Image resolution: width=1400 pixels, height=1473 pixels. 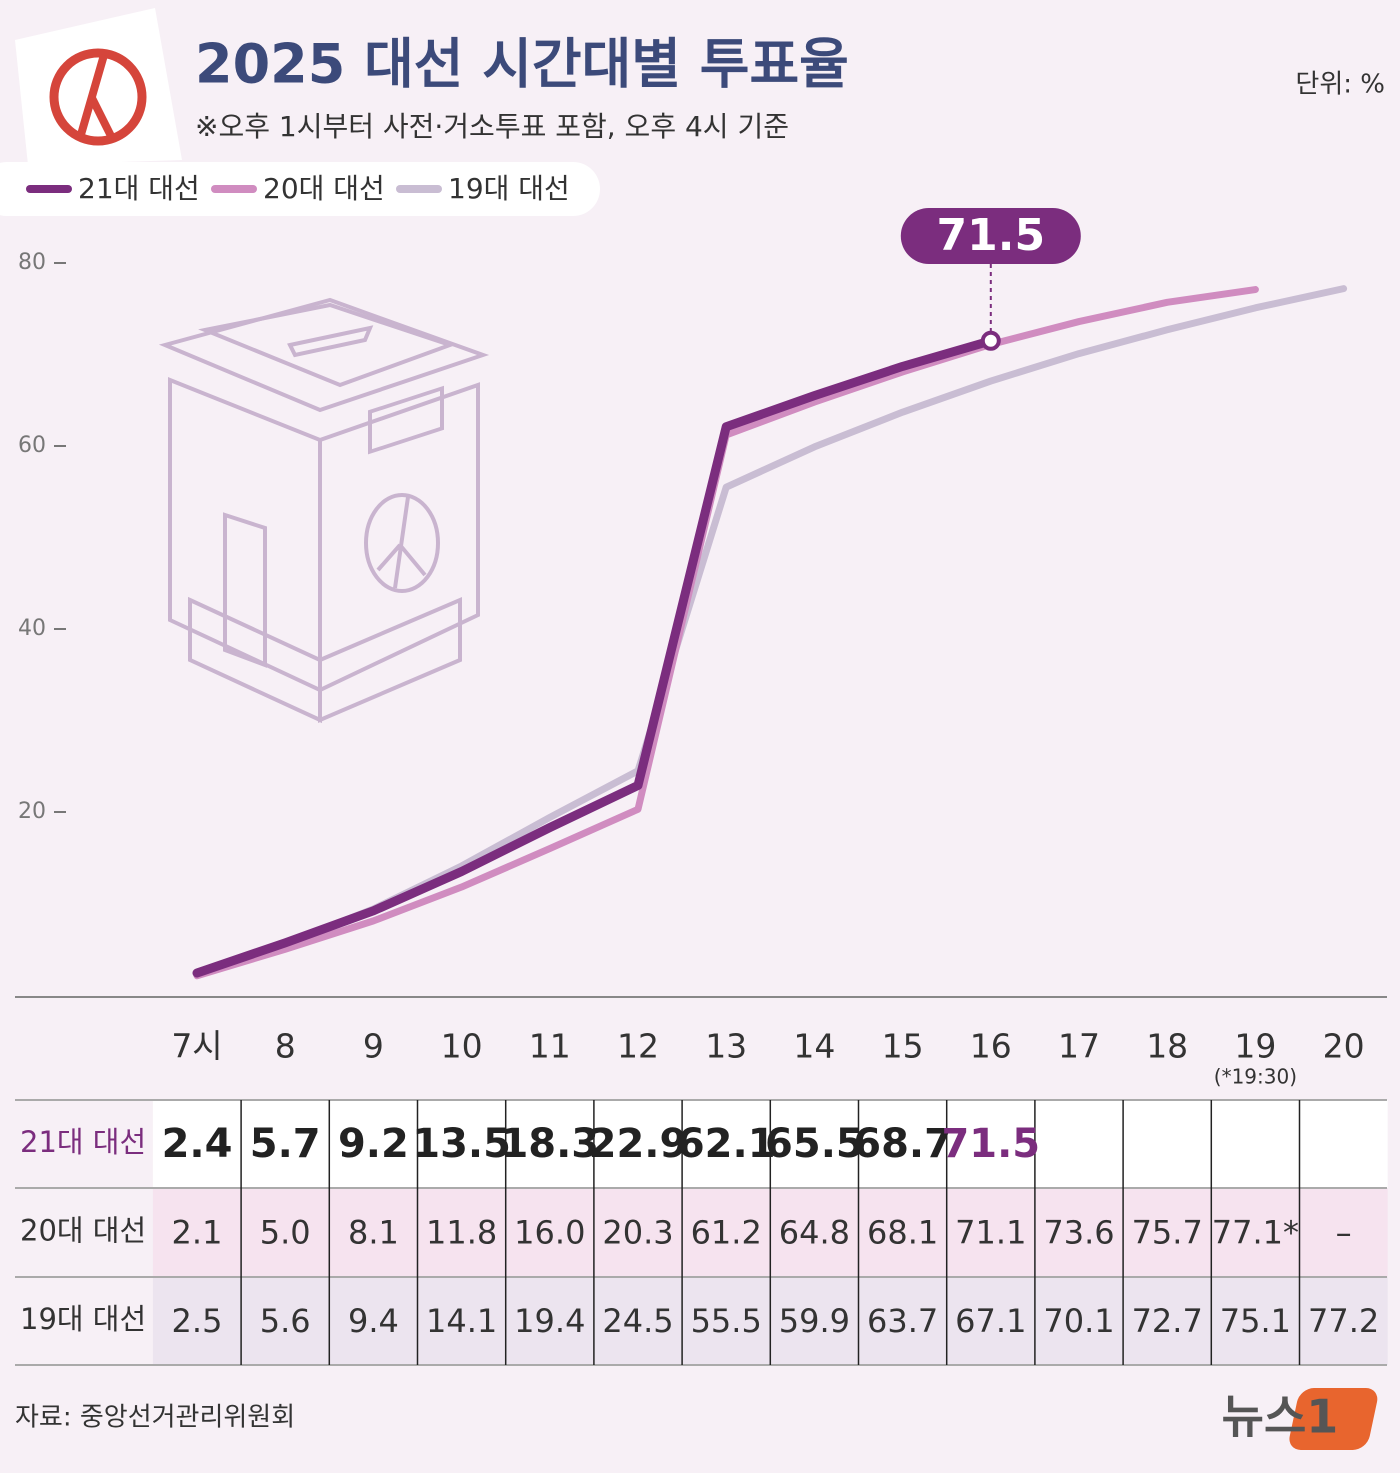 What do you see at coordinates (1255, 1077) in the screenshot?
I see `x-note: (*19:30)` at bounding box center [1255, 1077].